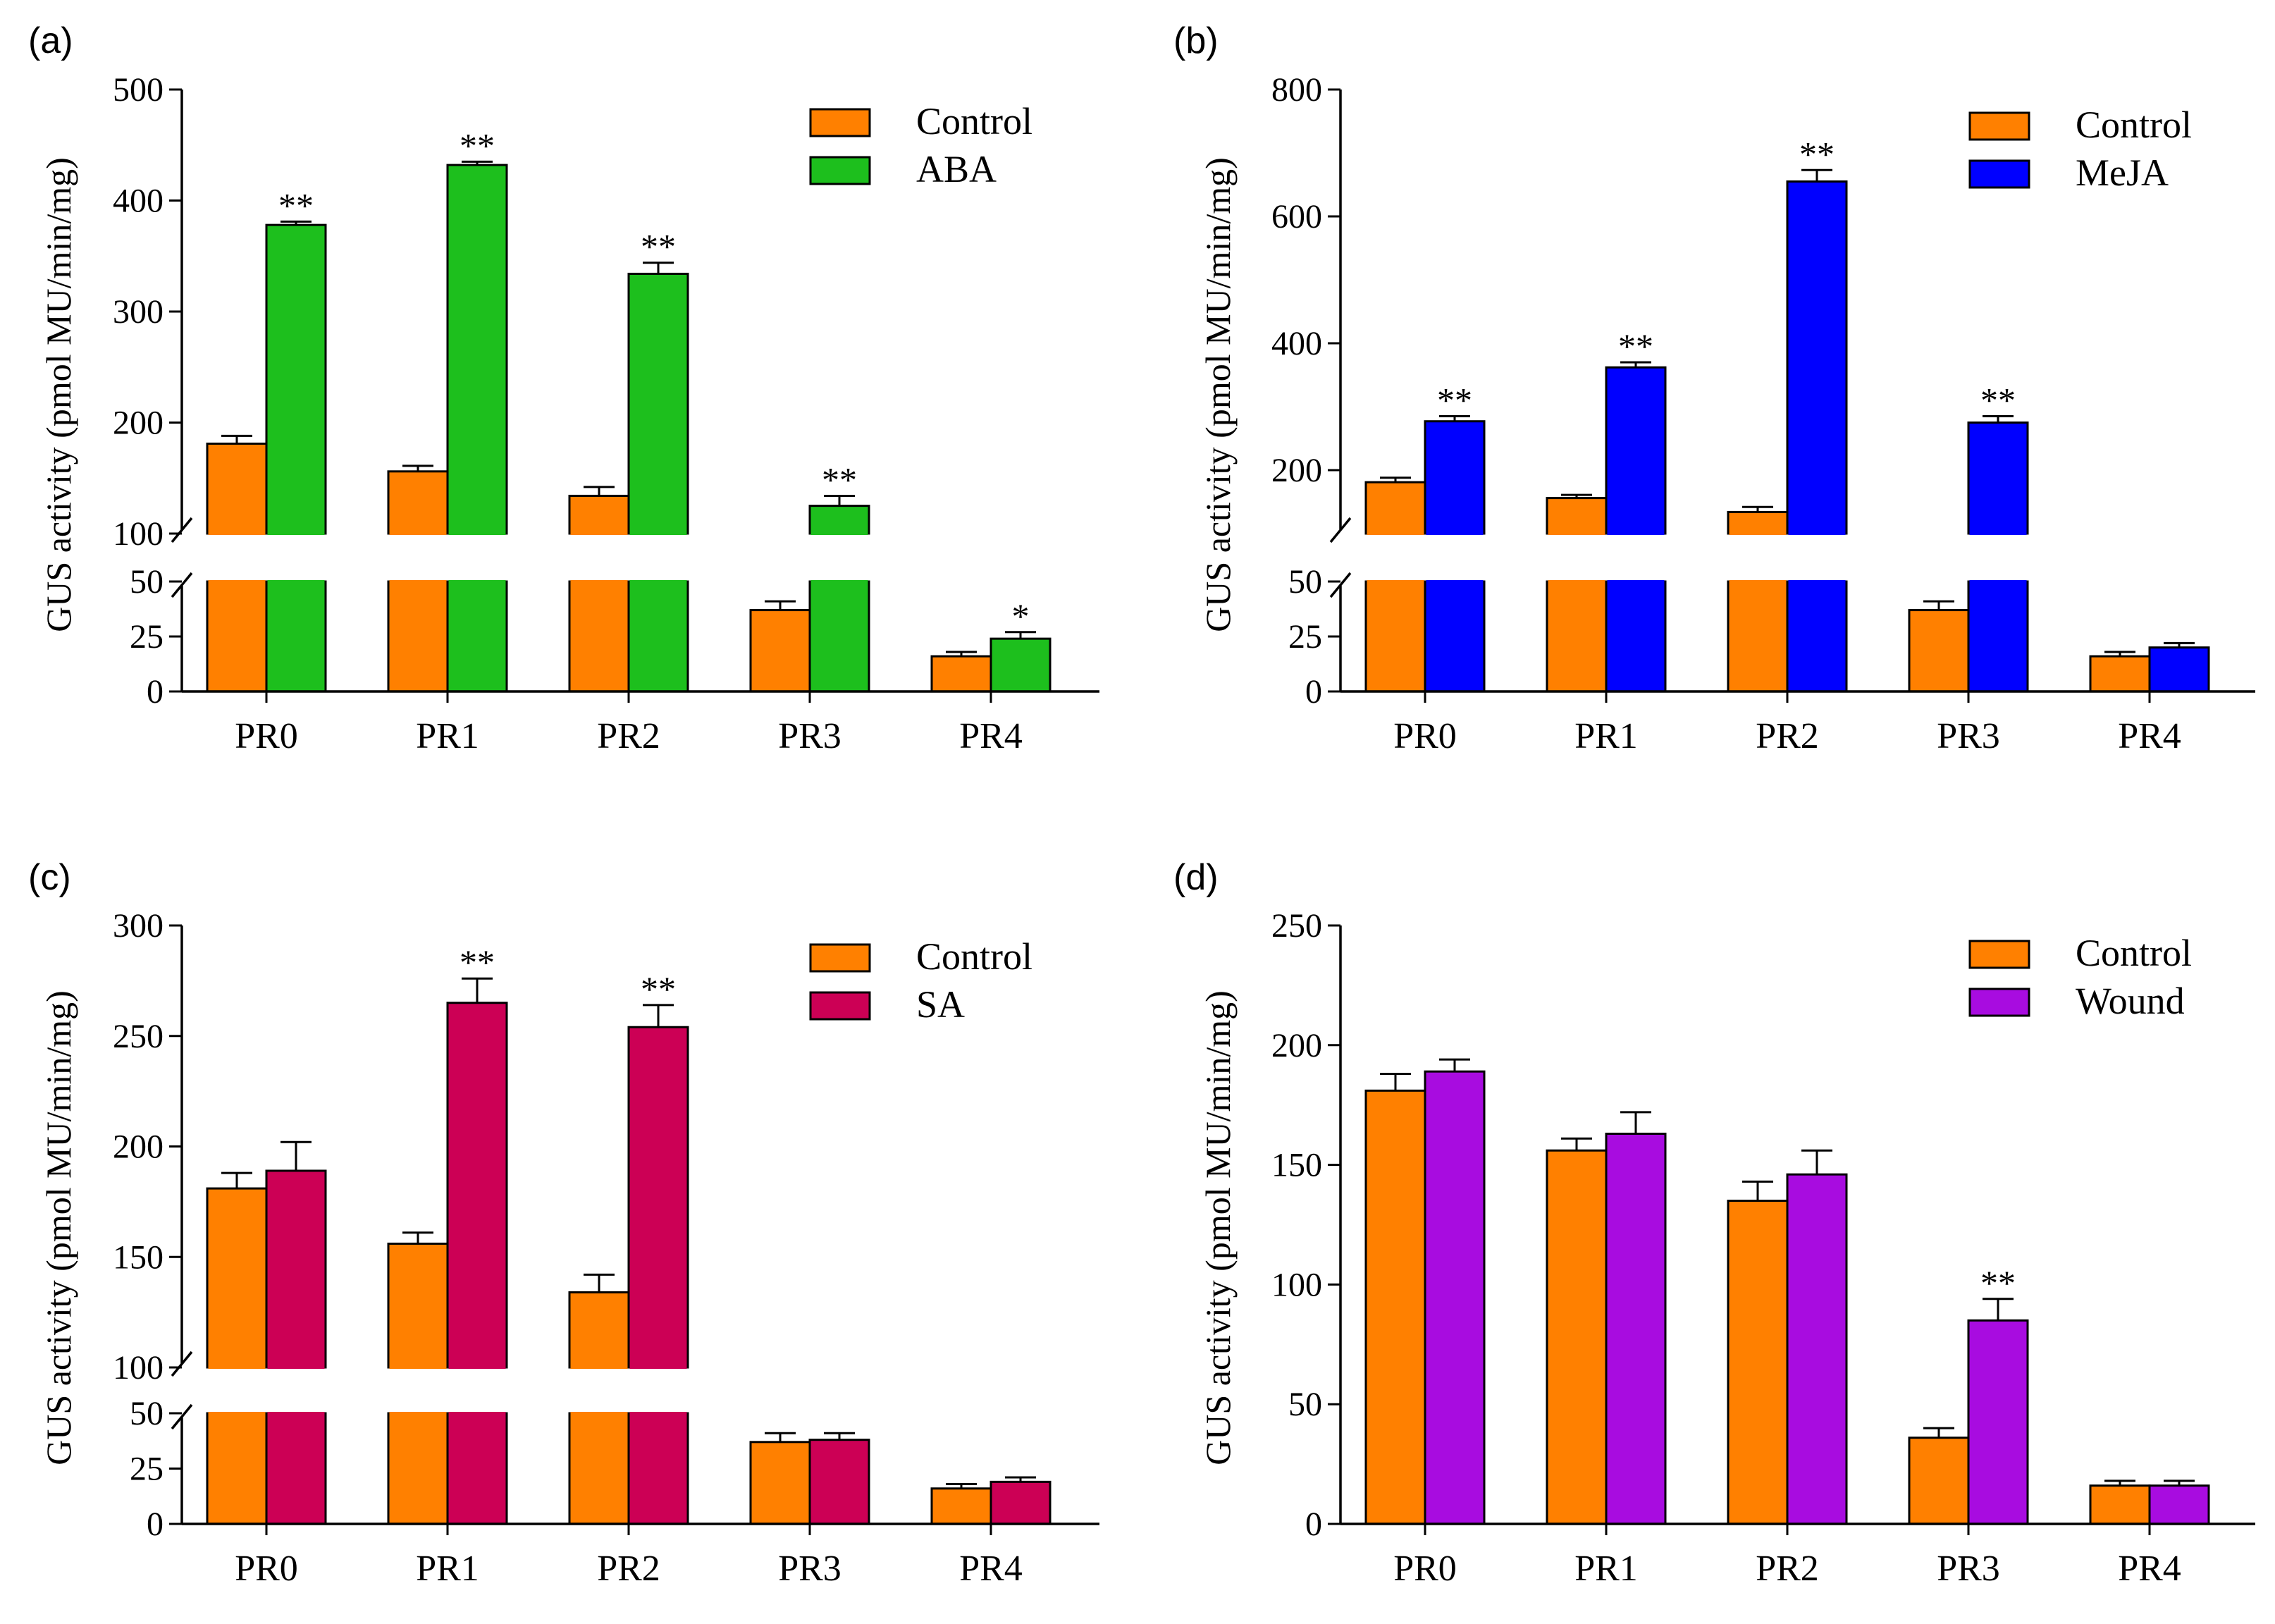 The image size is (2275, 1624). What do you see at coordinates (2179, 1504) in the screenshot?
I see `bar-wound-pr4` at bounding box center [2179, 1504].